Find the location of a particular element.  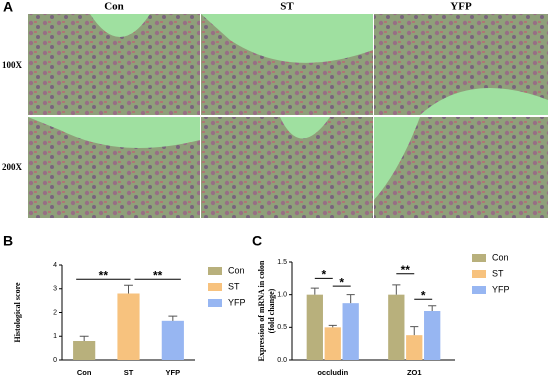

y-tick-label: 1.0 is located at coordinates (282, 295).